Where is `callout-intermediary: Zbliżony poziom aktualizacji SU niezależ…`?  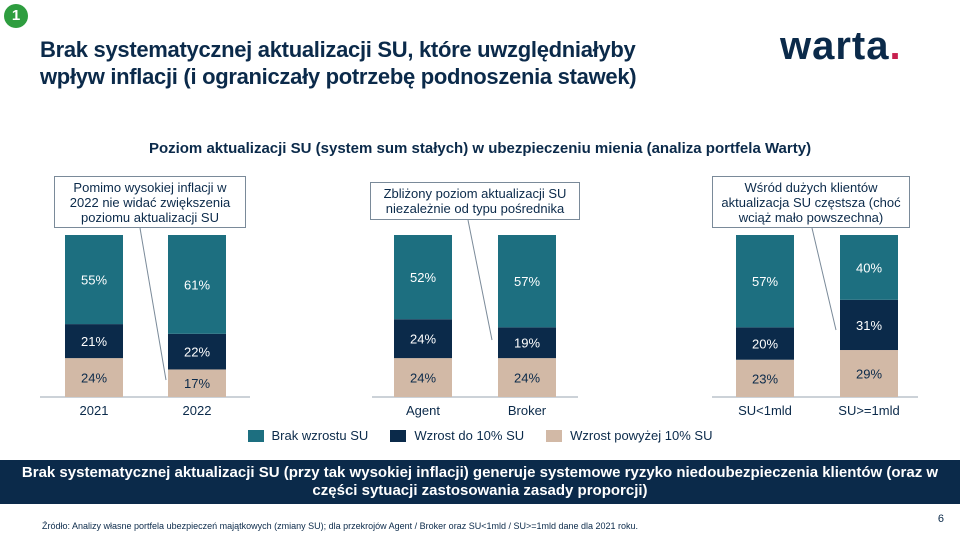
callout-intermediary: Zbliżony poziom aktualizacji SU niezależ… is located at coordinates (475, 201).